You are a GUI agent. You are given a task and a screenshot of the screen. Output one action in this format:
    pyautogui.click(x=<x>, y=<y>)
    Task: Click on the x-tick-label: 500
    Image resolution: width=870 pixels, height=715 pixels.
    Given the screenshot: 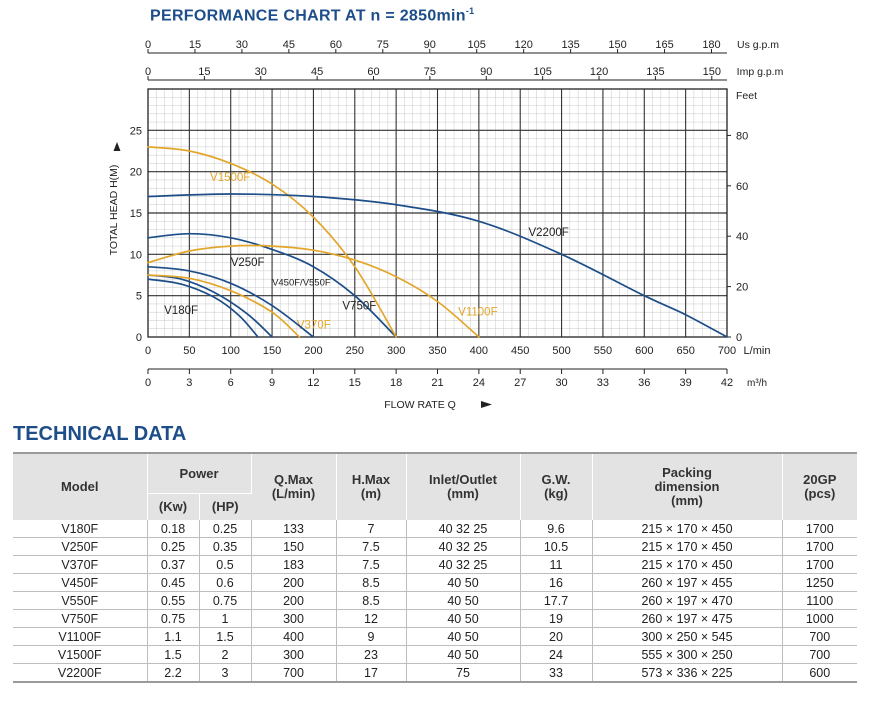 What is the action you would take?
    pyautogui.click(x=561, y=351)
    